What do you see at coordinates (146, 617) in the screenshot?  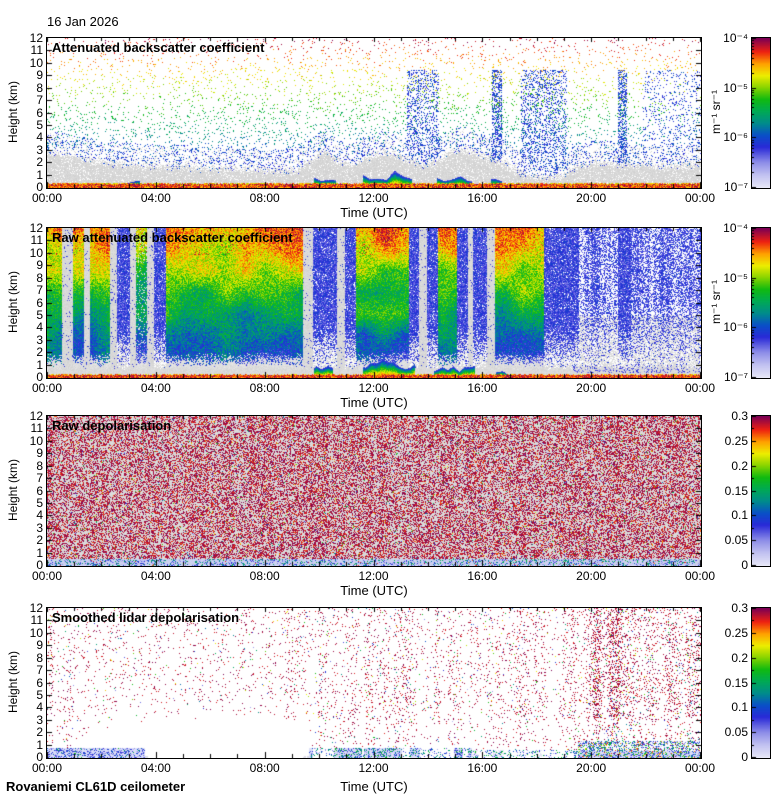 I see `panel-4-title: Smoothed lidar depolarisation` at bounding box center [146, 617].